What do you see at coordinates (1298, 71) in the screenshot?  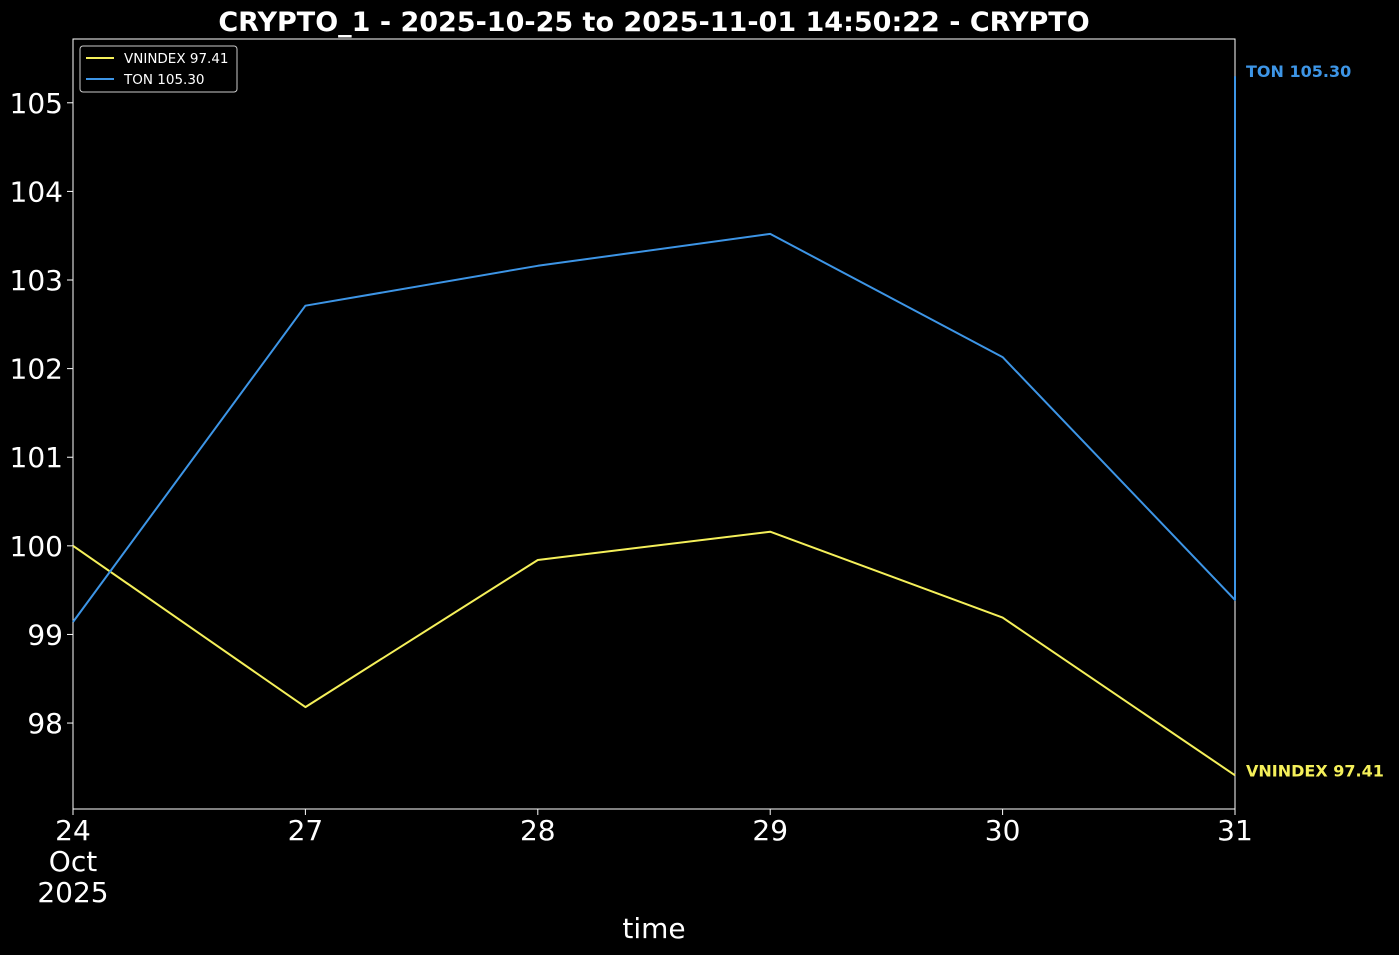 I see `end-label-1: TON 105.30` at bounding box center [1298, 71].